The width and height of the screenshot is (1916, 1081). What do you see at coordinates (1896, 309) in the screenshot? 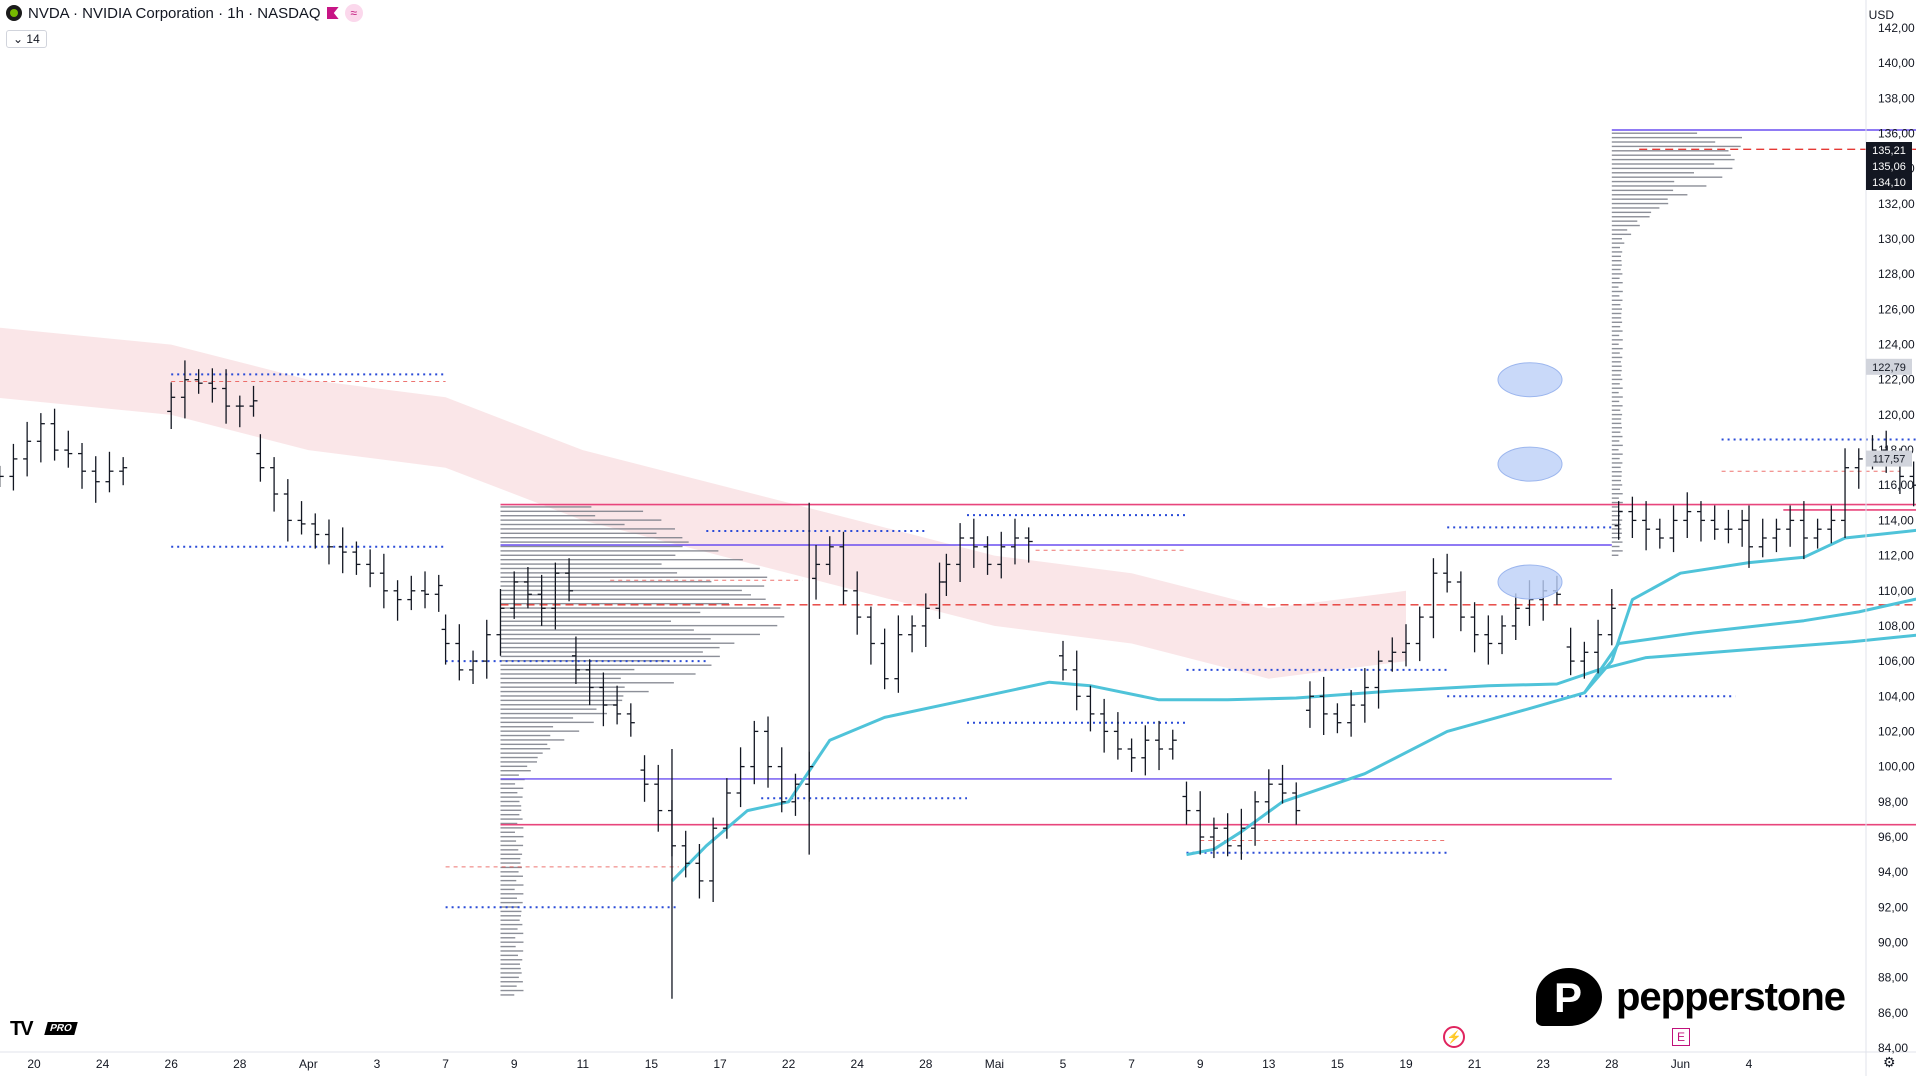
I see `y-axis-tick-label: 126,00` at bounding box center [1896, 309].